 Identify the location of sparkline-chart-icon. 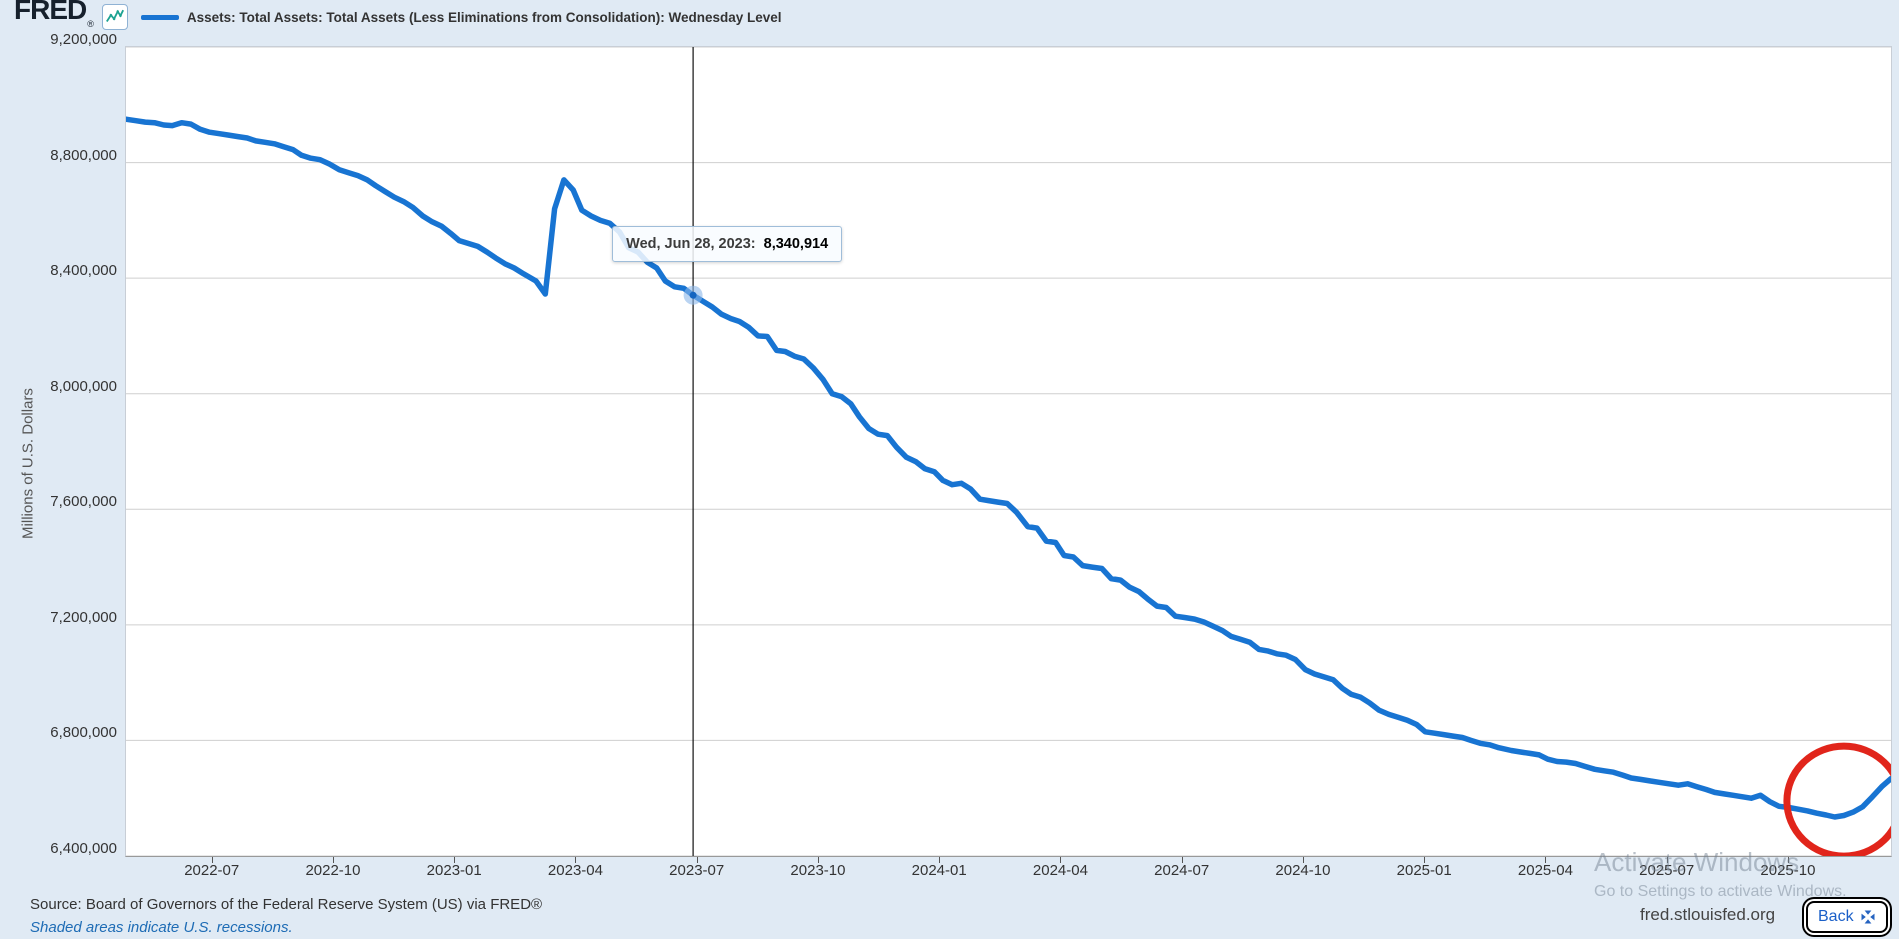
(114, 17).